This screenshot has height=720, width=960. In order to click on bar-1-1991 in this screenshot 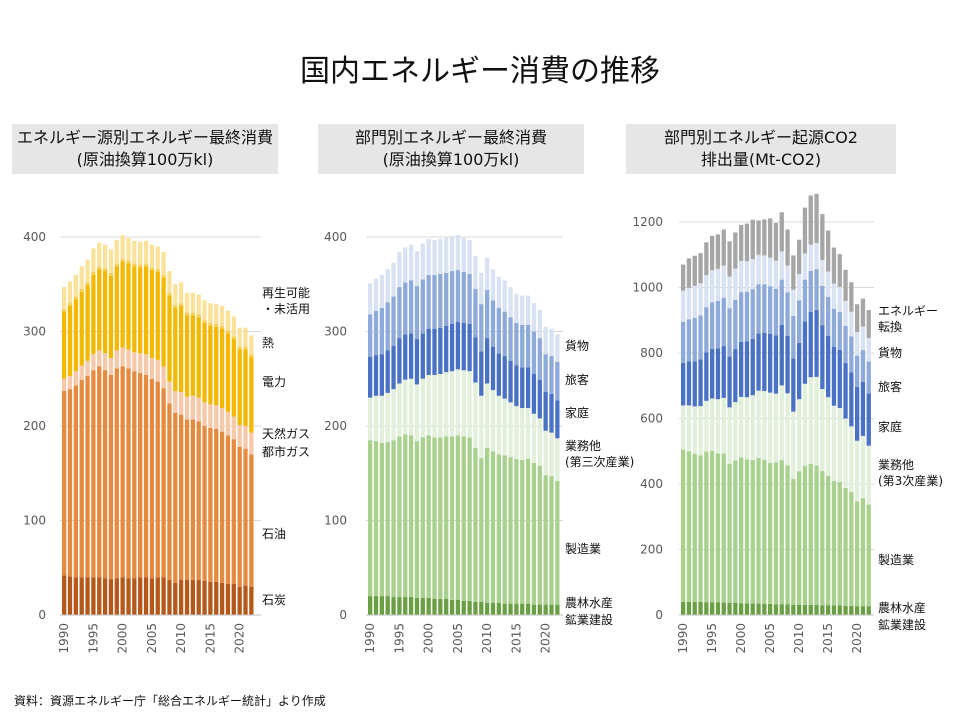, I will do `click(70, 595)`.